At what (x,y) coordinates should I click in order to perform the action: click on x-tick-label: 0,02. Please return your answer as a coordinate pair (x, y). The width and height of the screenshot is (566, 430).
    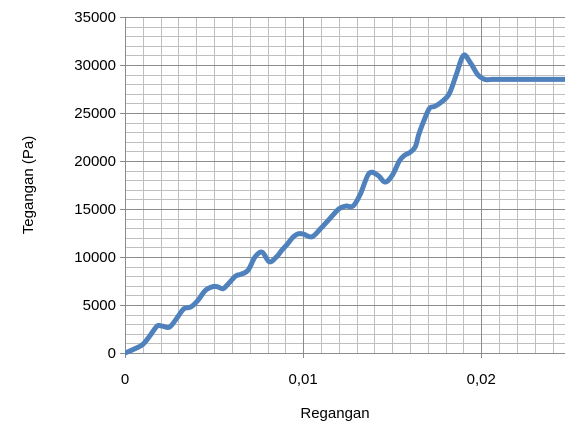
    Looking at the image, I should click on (481, 379).